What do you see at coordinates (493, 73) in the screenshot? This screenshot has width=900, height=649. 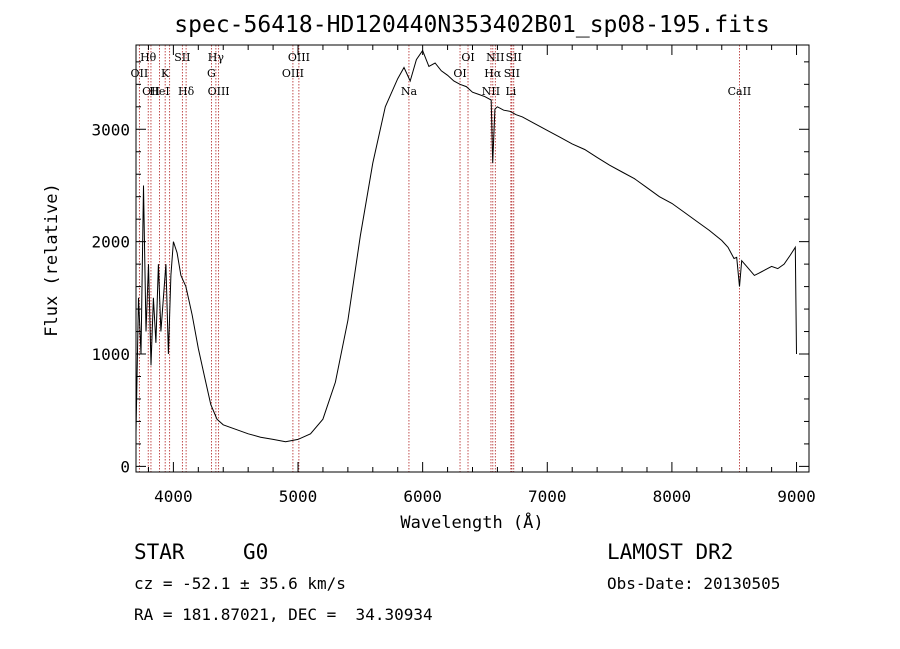 I see `marker-label-17: Hα` at bounding box center [493, 73].